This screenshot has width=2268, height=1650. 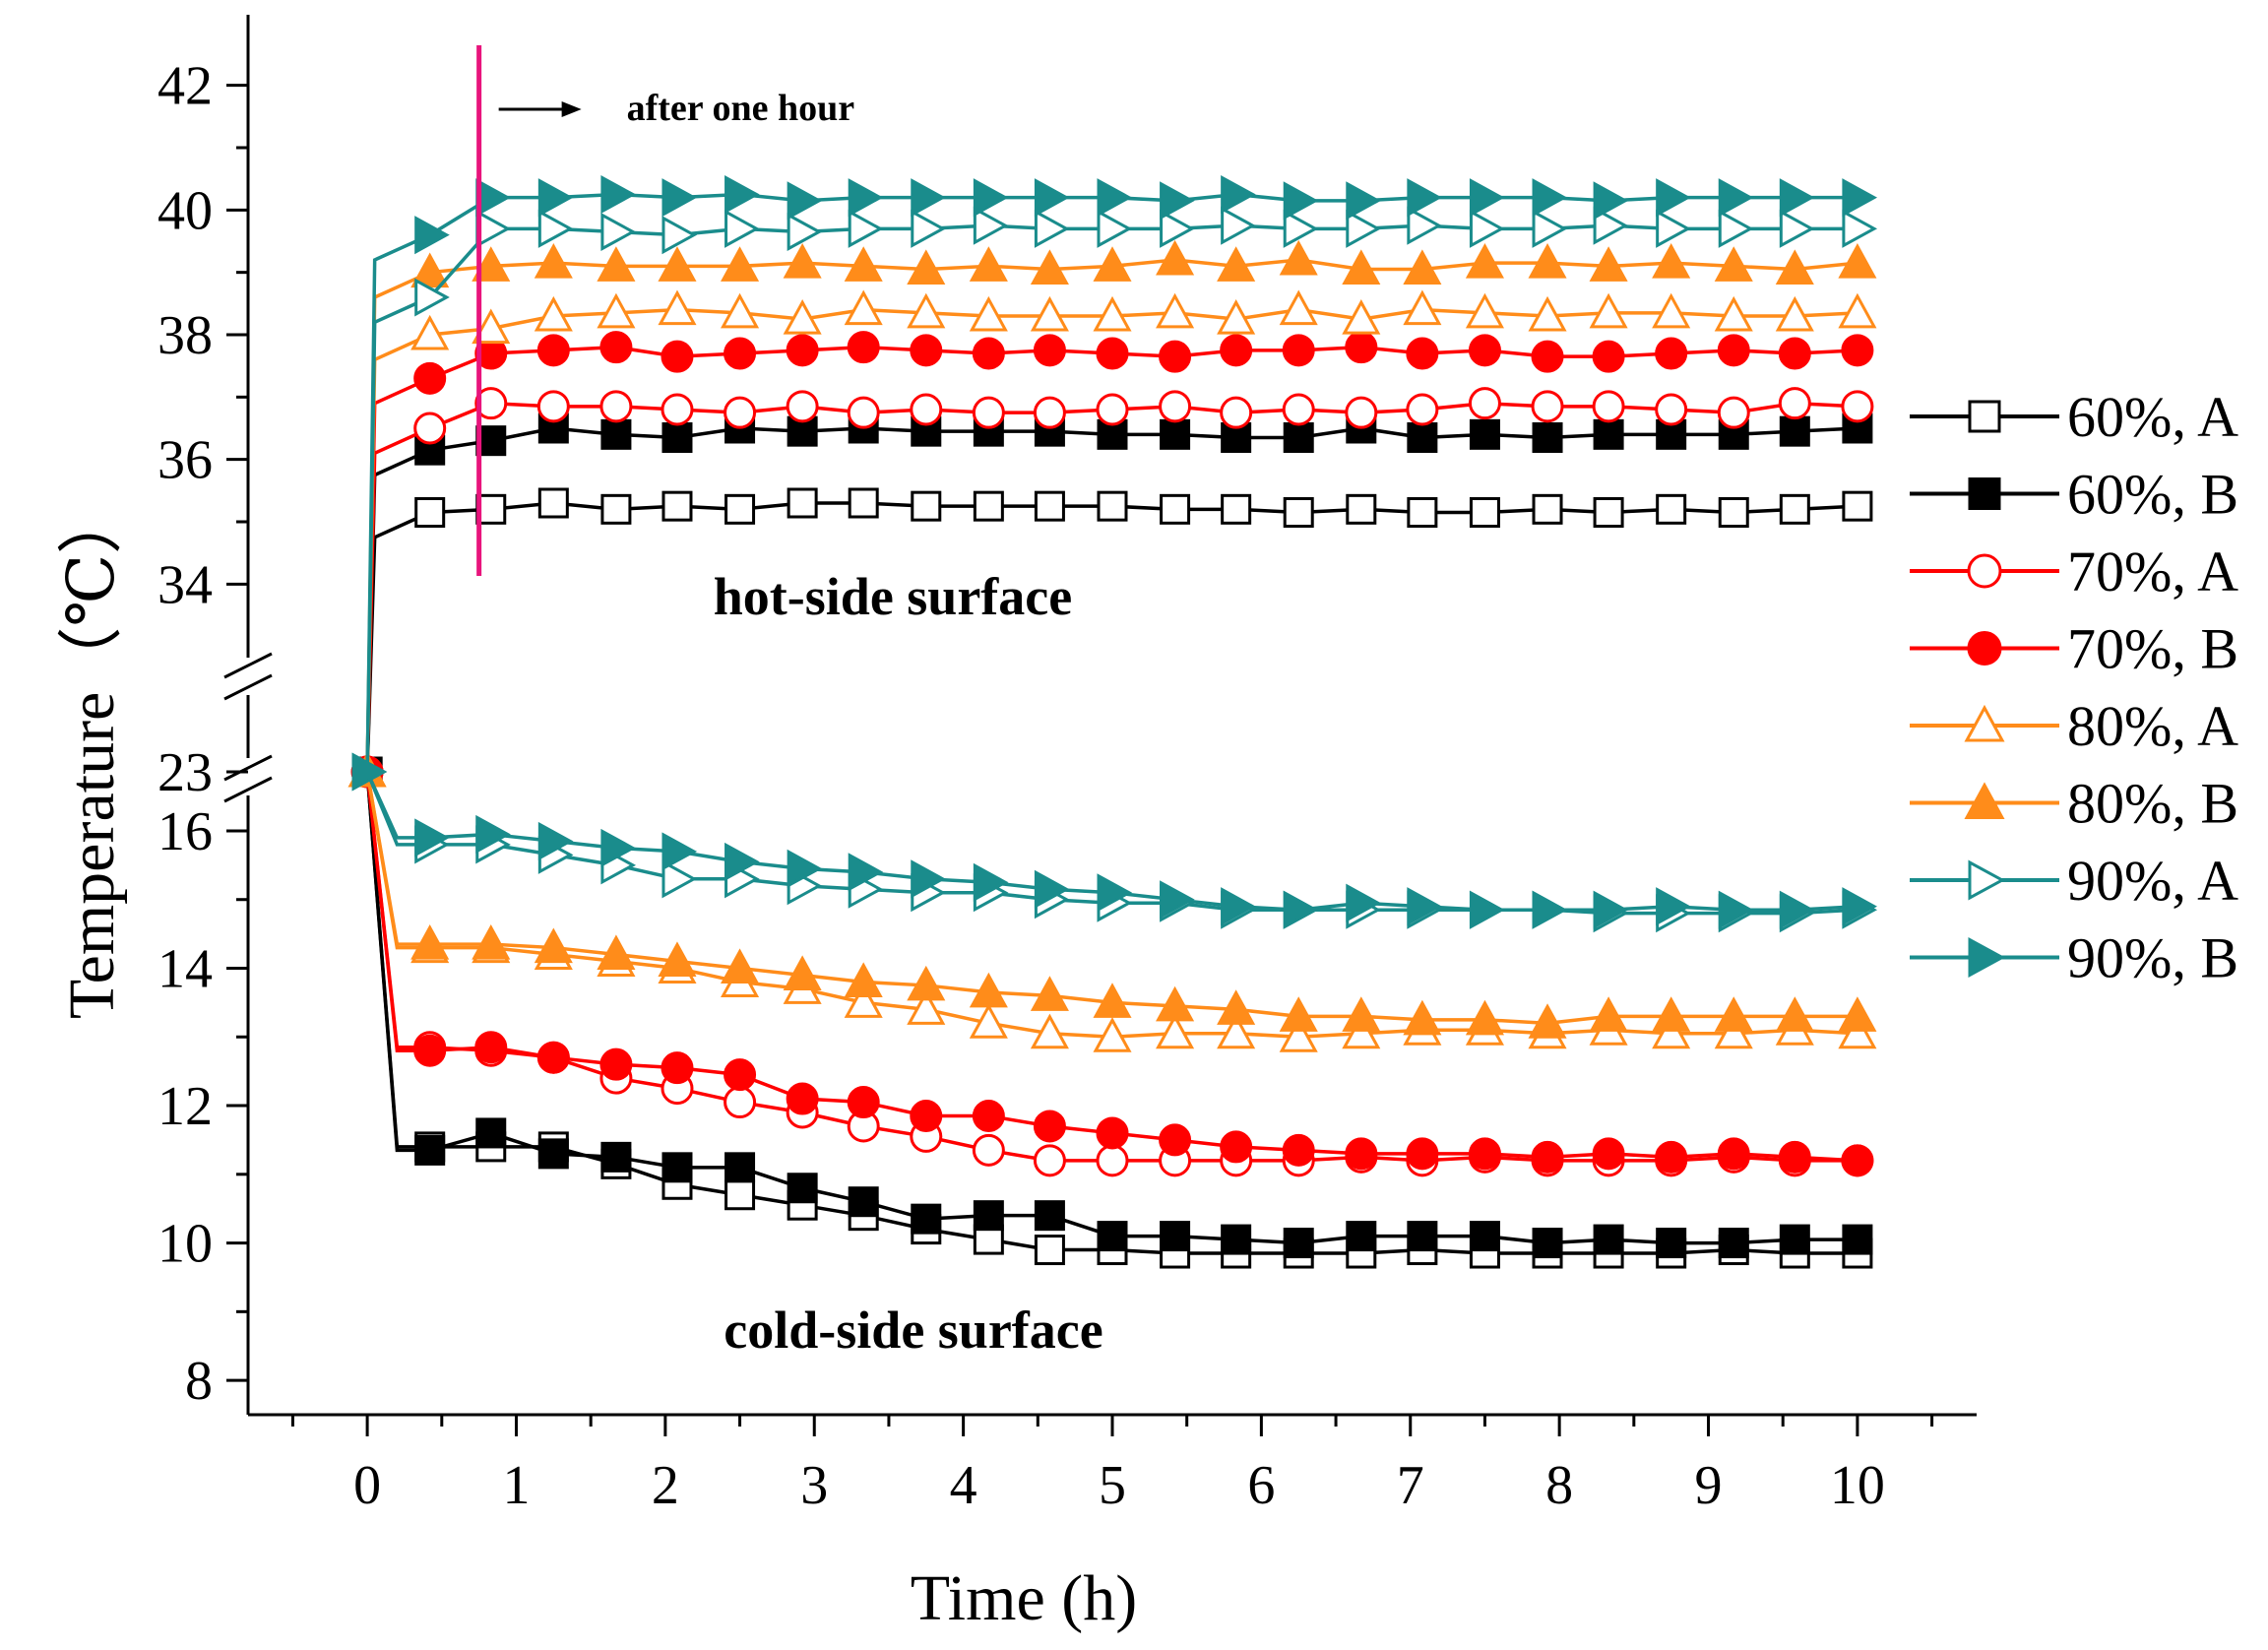 I want to click on legend-entry: 90%, A, so click(x=2074, y=881).